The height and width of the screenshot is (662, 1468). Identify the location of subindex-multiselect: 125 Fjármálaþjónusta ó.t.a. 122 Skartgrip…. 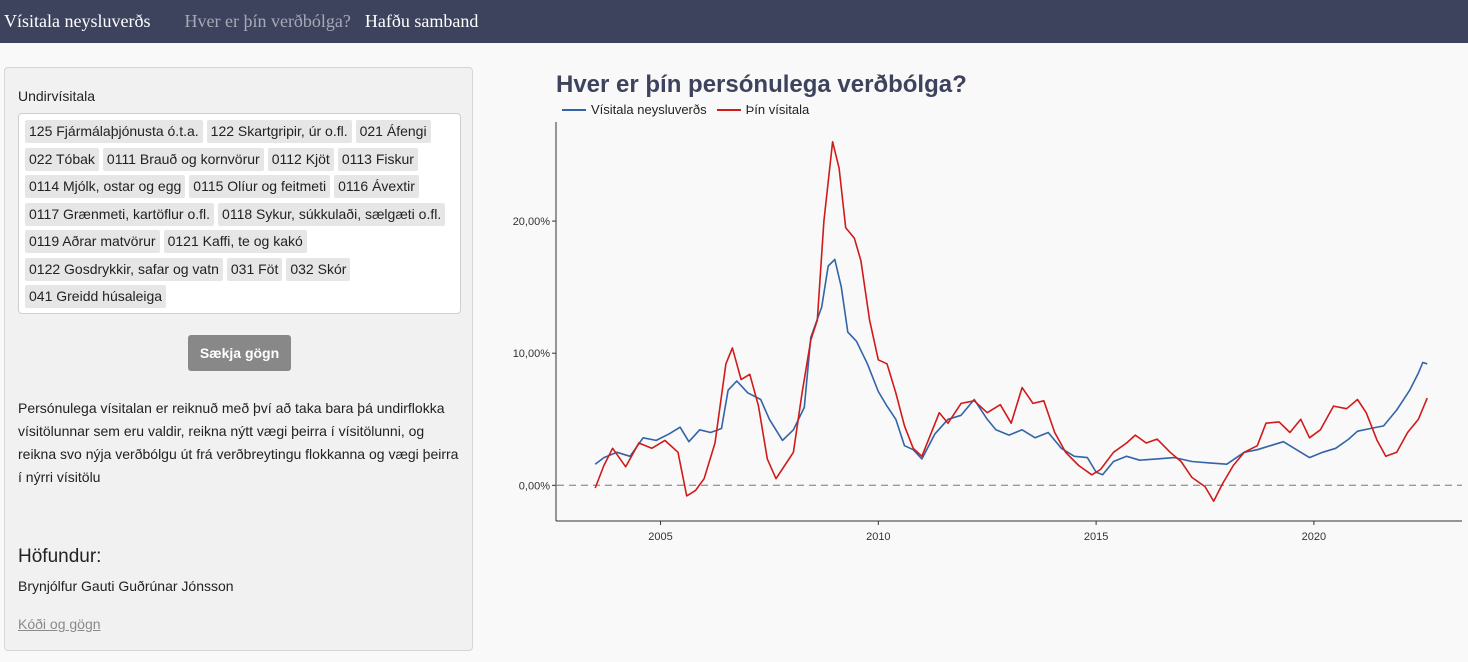
(239, 213).